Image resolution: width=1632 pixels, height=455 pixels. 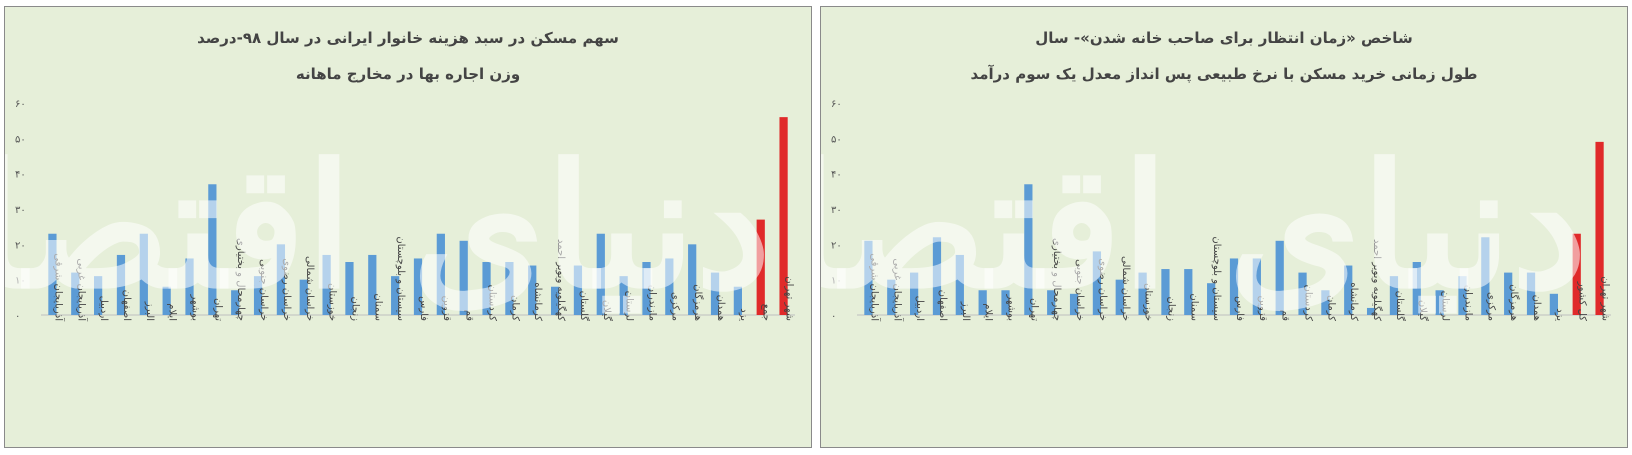 I want to click on y-tick-label: ۰, so click(x=17, y=316).